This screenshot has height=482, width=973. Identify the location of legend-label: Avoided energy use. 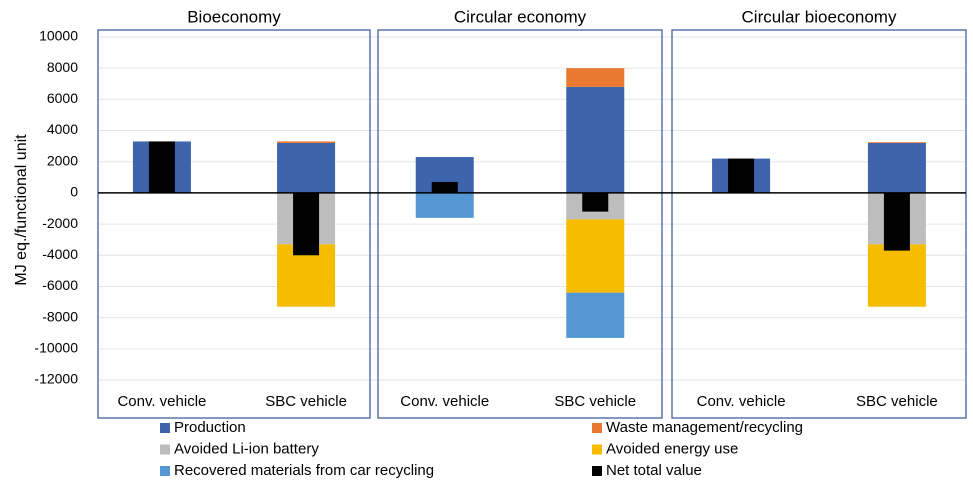
(672, 448).